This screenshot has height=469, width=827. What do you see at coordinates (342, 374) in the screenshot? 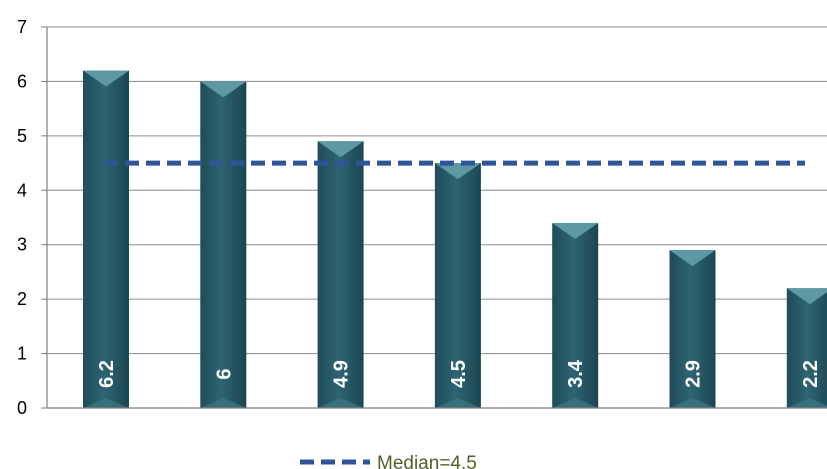
I see `bar-value-label: 4.9` at bounding box center [342, 374].